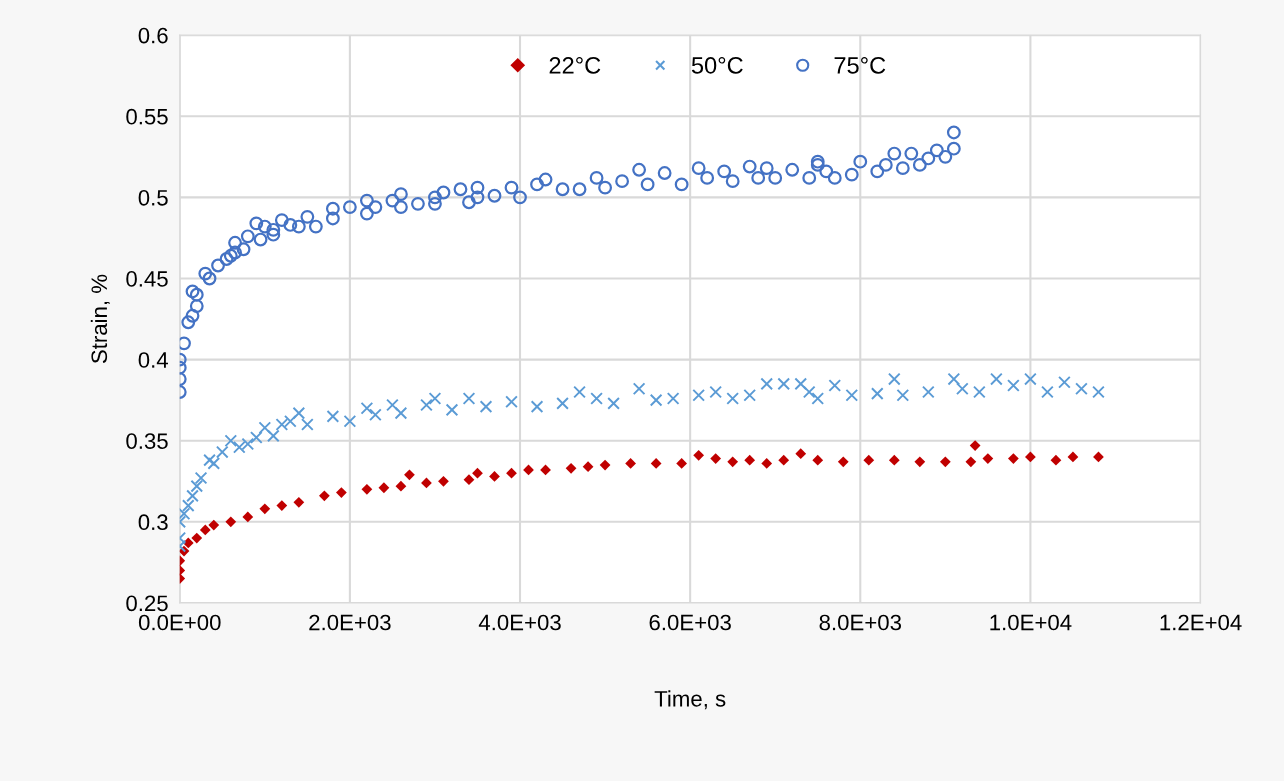 This screenshot has width=1284, height=781. What do you see at coordinates (100, 319) in the screenshot?
I see `y-axis-title: Strain, %` at bounding box center [100, 319].